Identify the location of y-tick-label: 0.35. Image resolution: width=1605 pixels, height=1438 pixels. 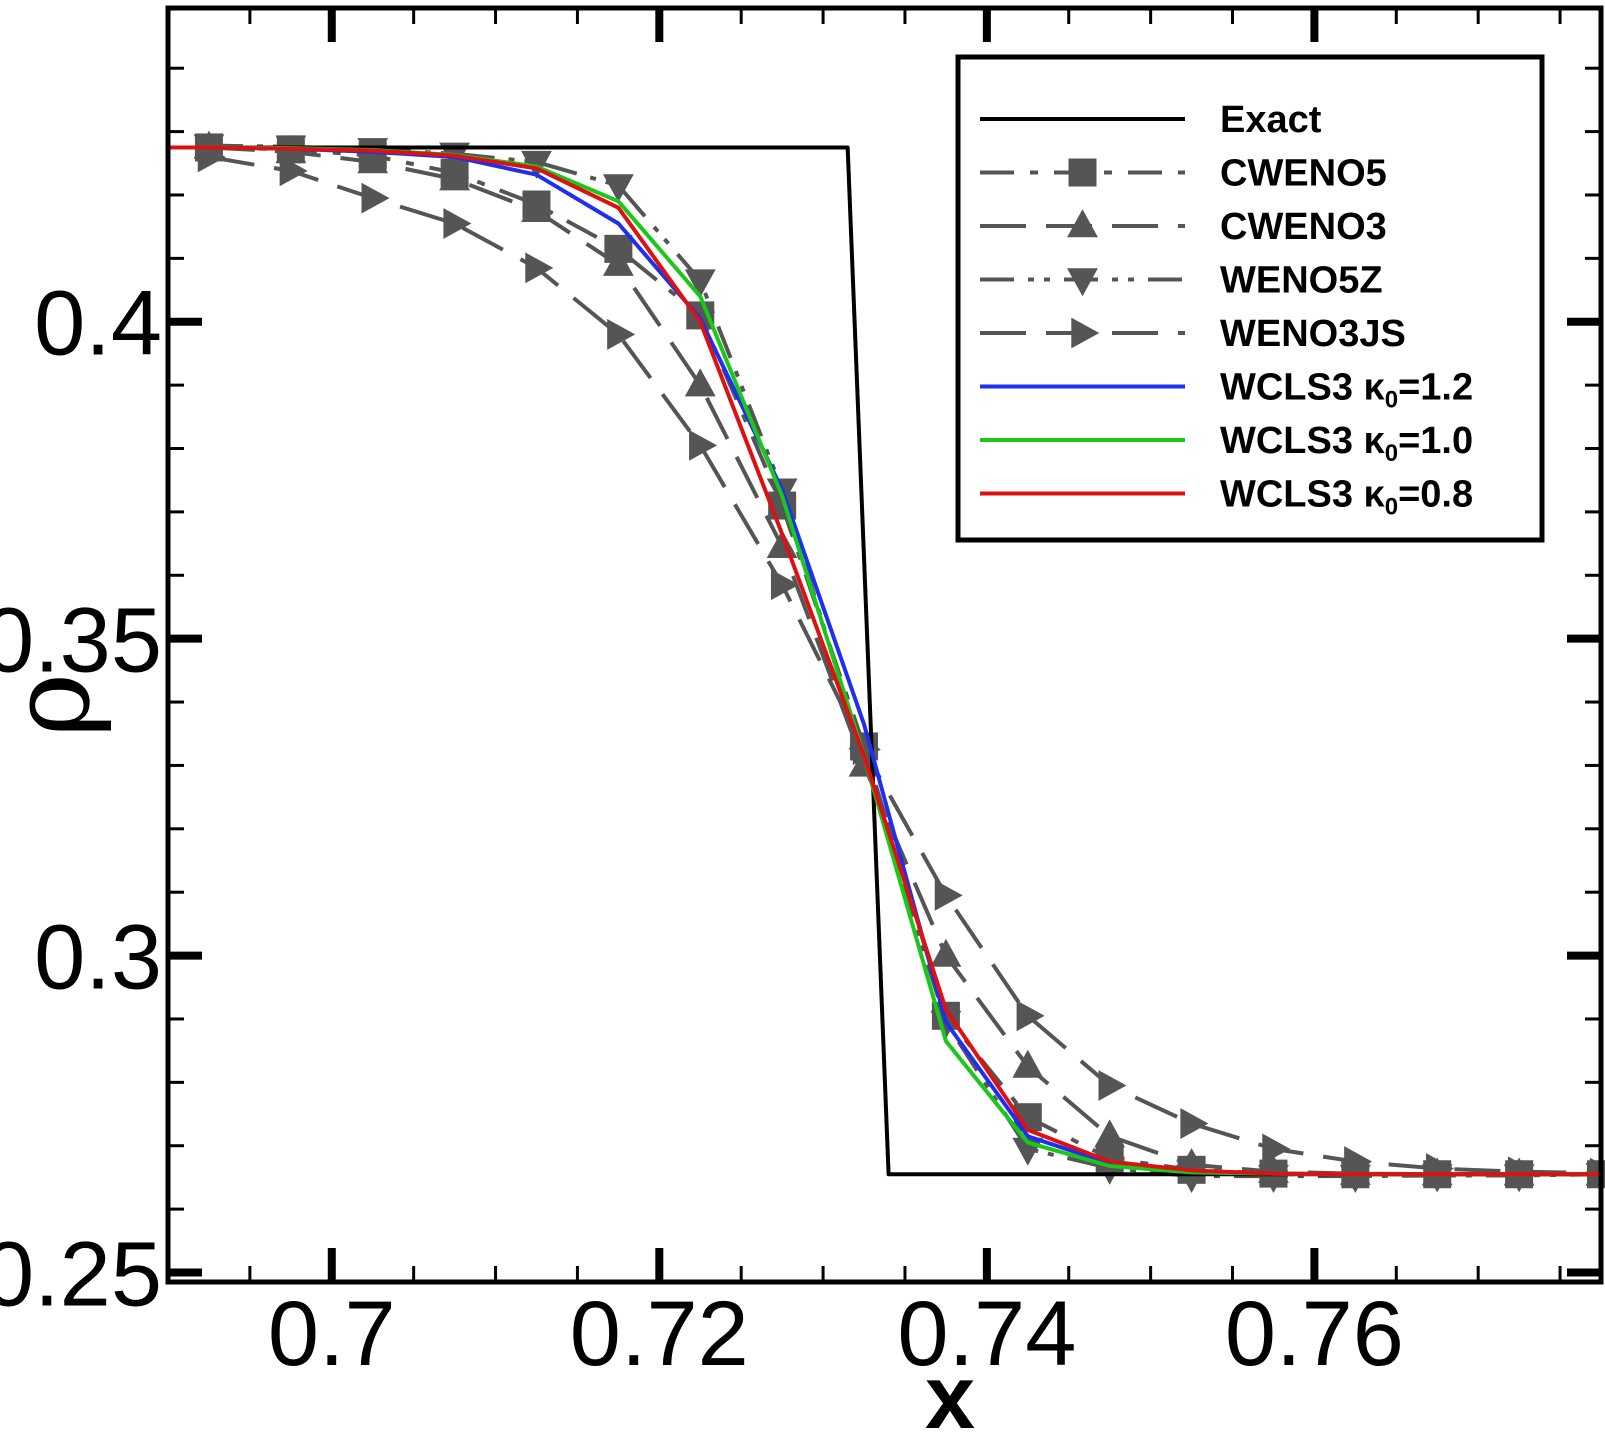
(81, 641).